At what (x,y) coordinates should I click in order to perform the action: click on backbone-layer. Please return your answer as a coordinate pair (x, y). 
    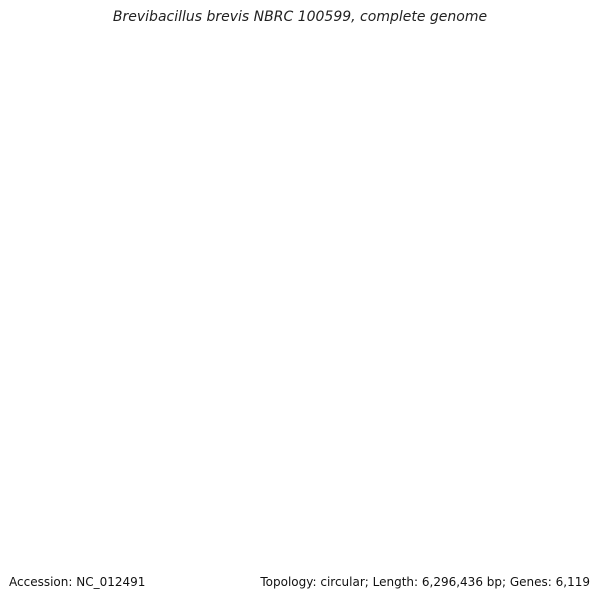
    Looking at the image, I should click on (552, 36).